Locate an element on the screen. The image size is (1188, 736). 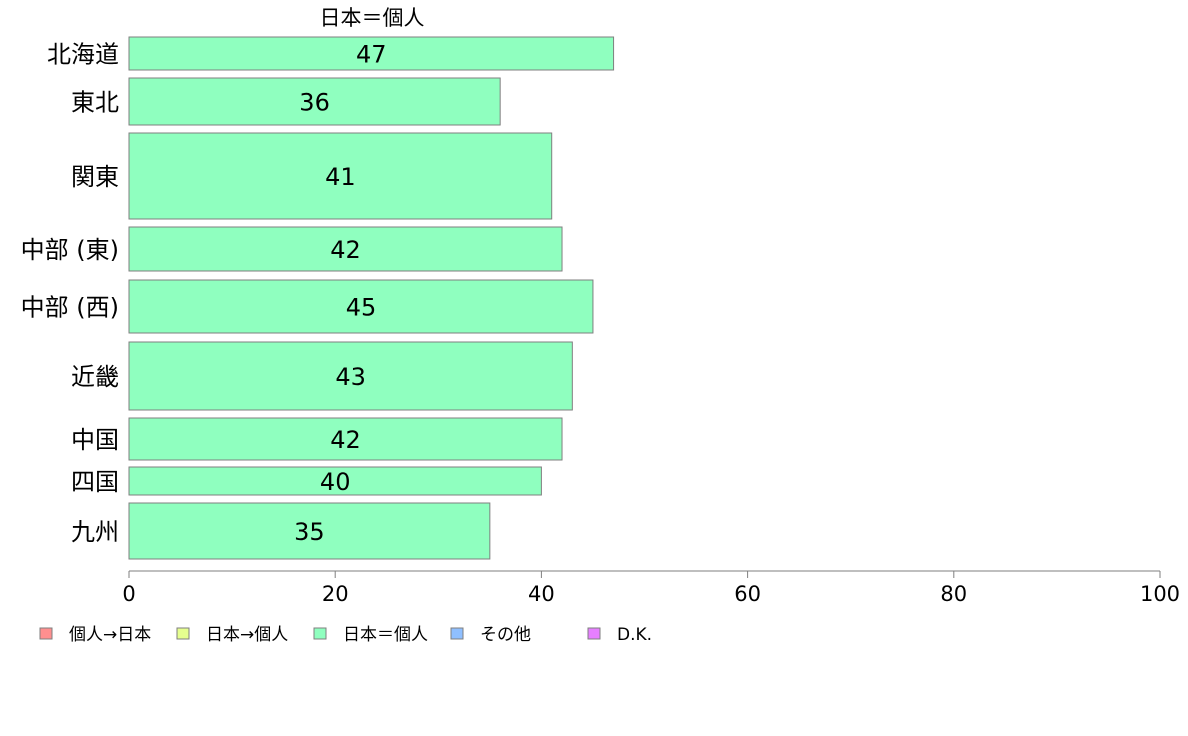
bar-value-label: 43 is located at coordinates (350, 377).